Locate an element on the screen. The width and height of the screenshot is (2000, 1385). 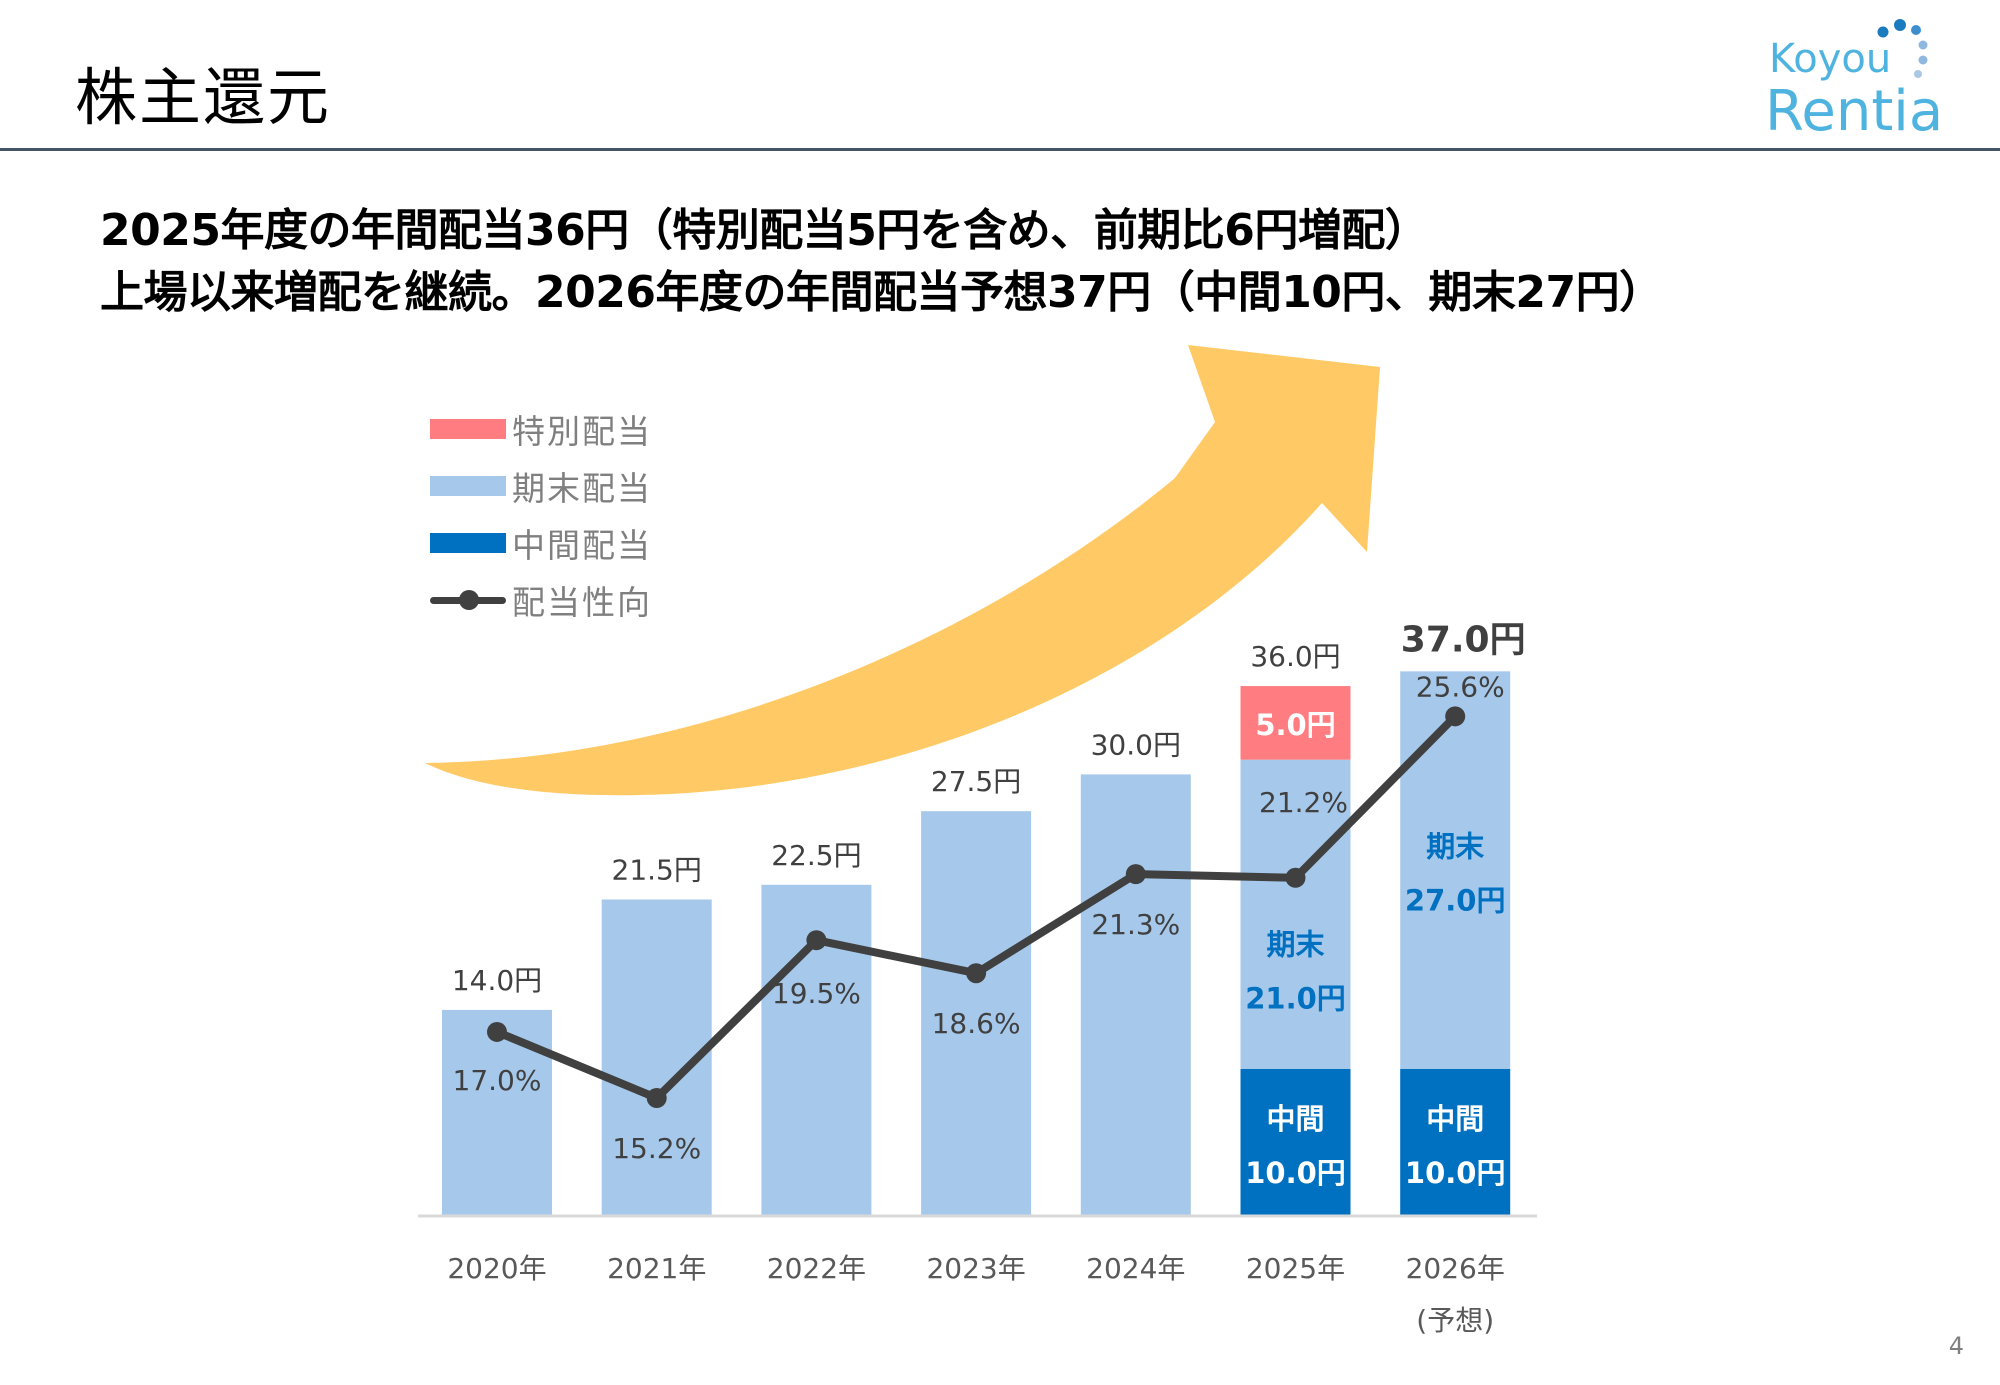
bar-segment-special is located at coordinates (1295, 723).